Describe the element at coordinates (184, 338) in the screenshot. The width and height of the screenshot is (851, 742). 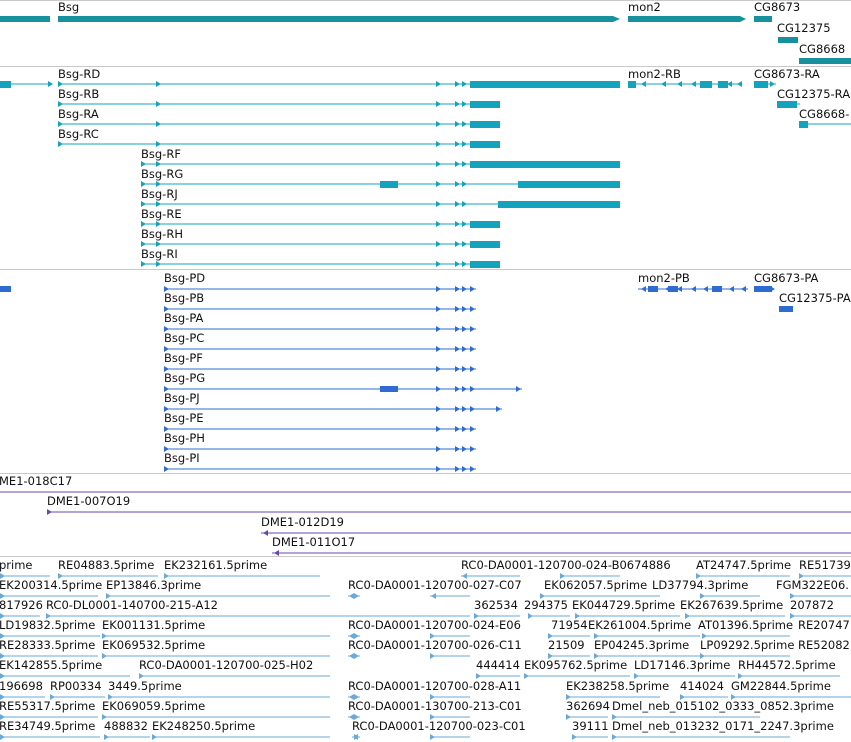
I see `protein-label: Bsg-PC` at that location.